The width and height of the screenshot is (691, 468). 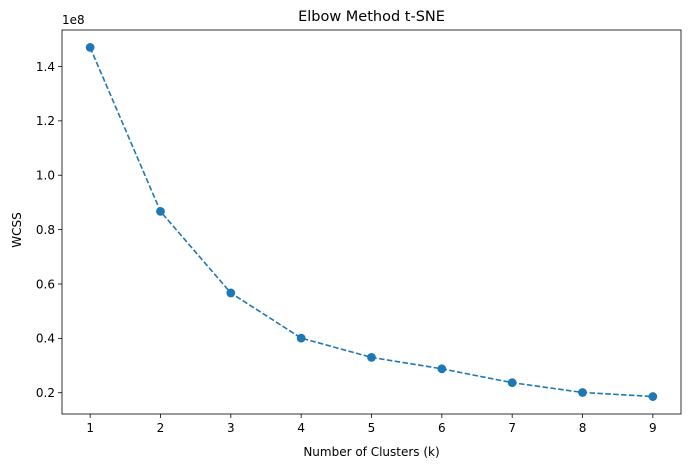 I want to click on x-tick-label: 6, so click(x=442, y=428).